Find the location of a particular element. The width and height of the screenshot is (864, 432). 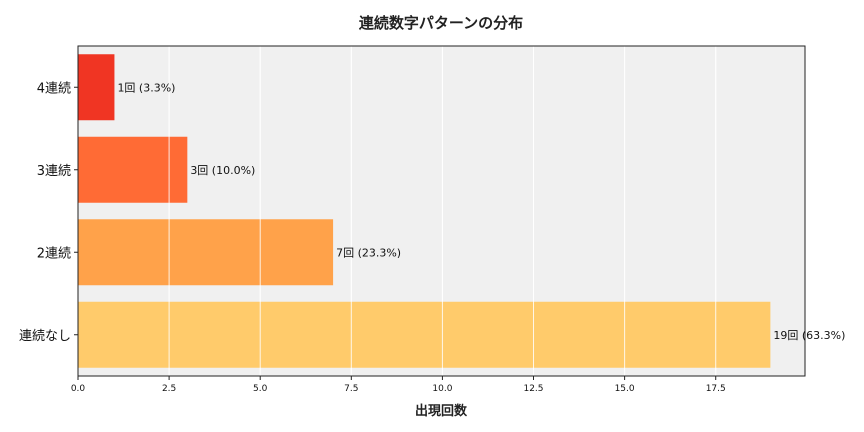

chart-title: 連続数字パターンの分布 is located at coordinates (441, 23).